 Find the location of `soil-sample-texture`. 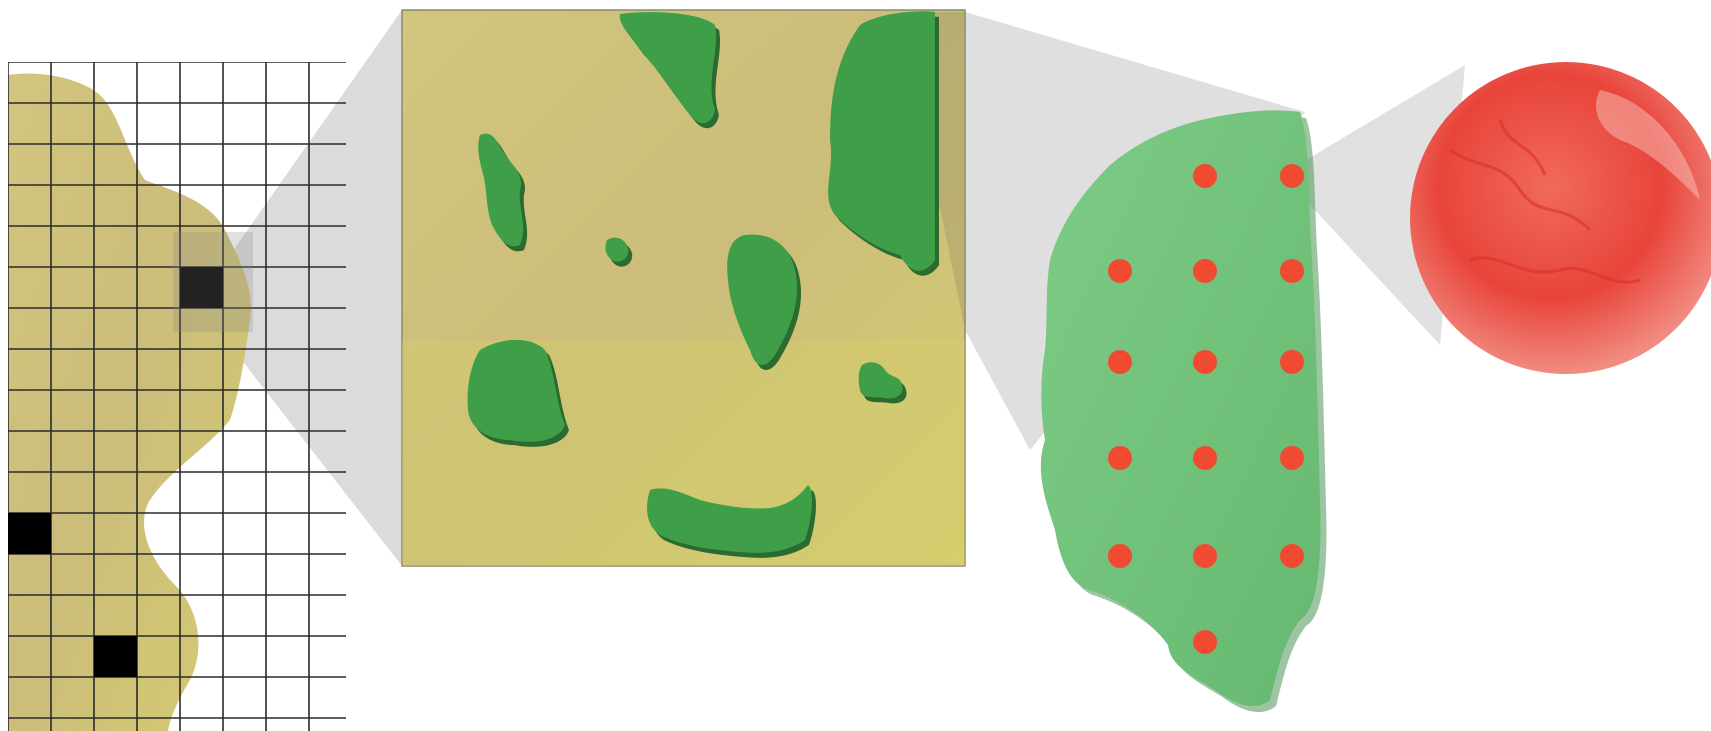

soil-sample-texture is located at coordinates (1545, 201).